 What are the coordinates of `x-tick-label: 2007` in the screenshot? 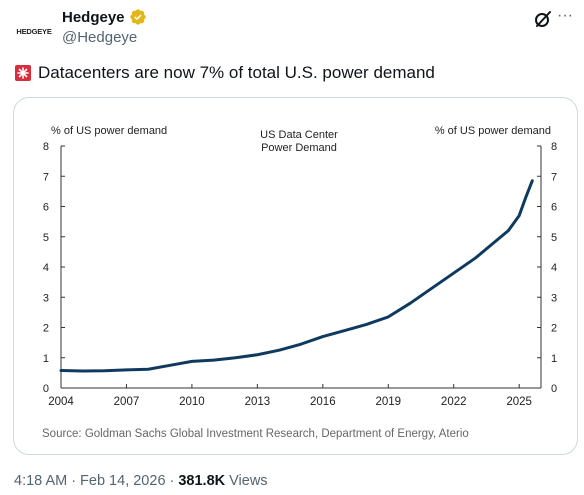 It's located at (127, 402).